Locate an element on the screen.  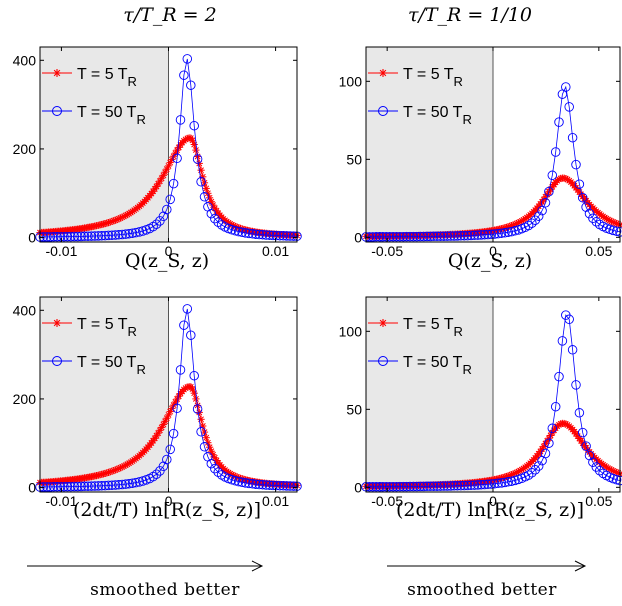
xlabel-top-left: Q(z_S, z) is located at coordinates (167, 261).